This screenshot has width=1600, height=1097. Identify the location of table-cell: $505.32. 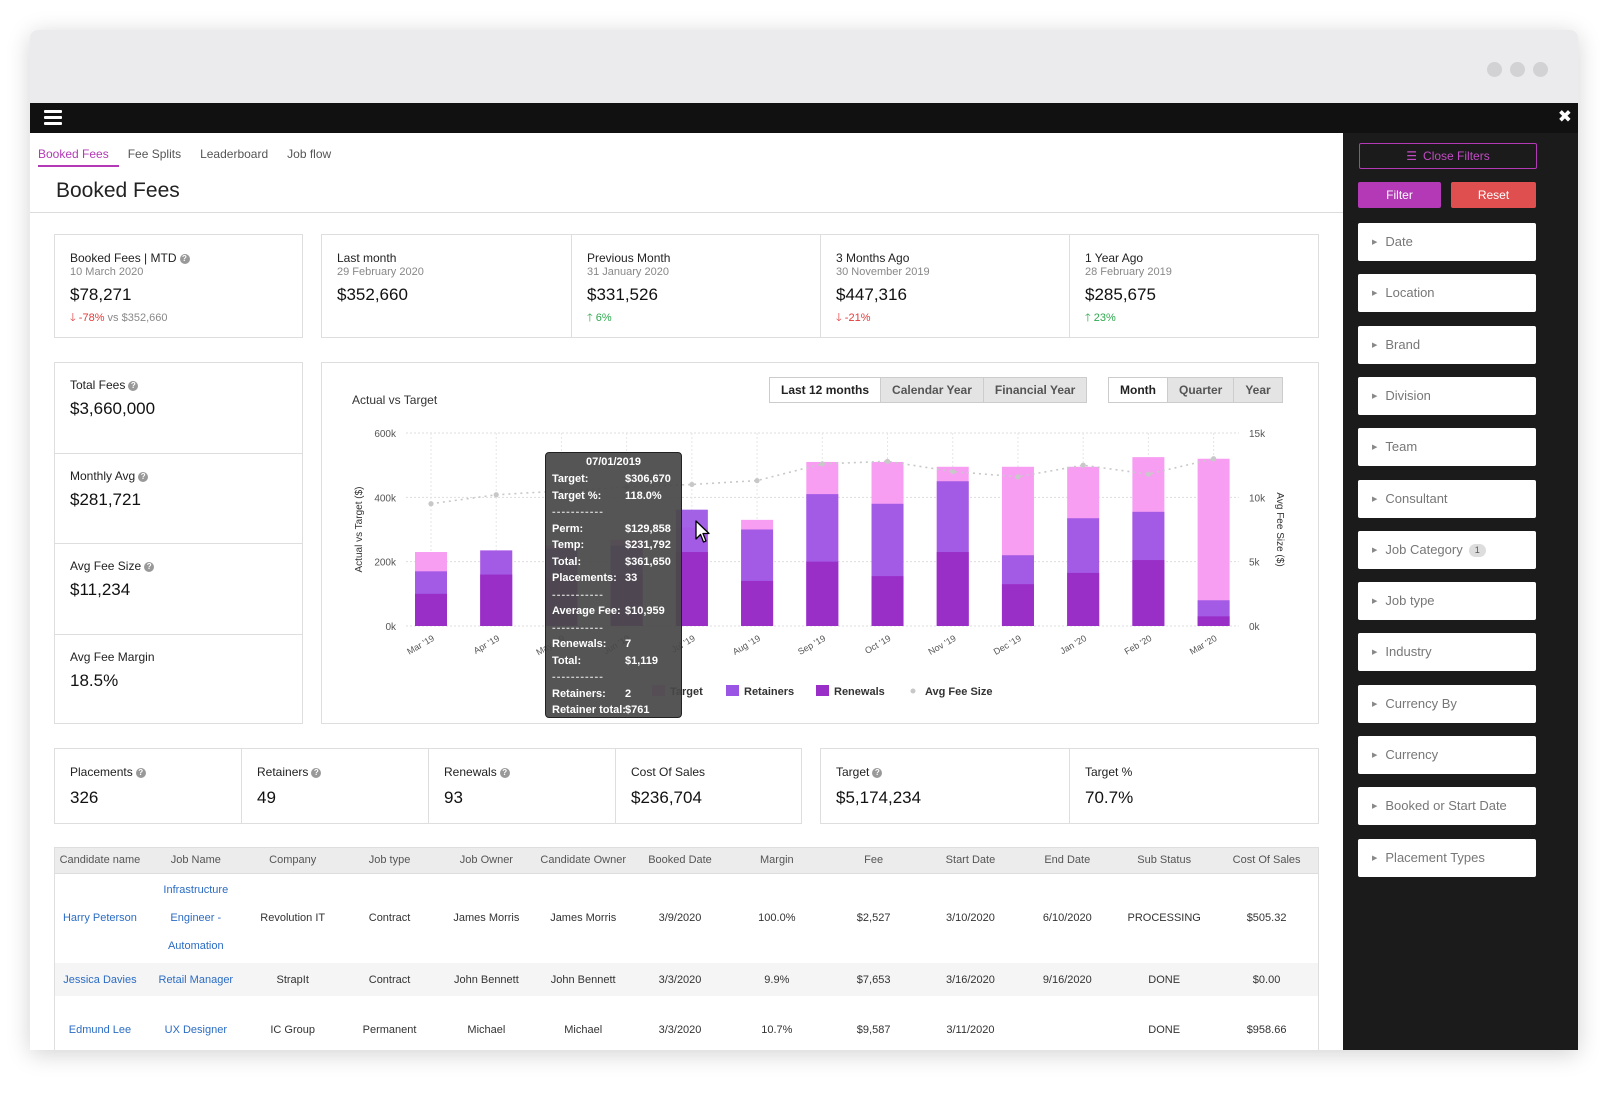
(1266, 918).